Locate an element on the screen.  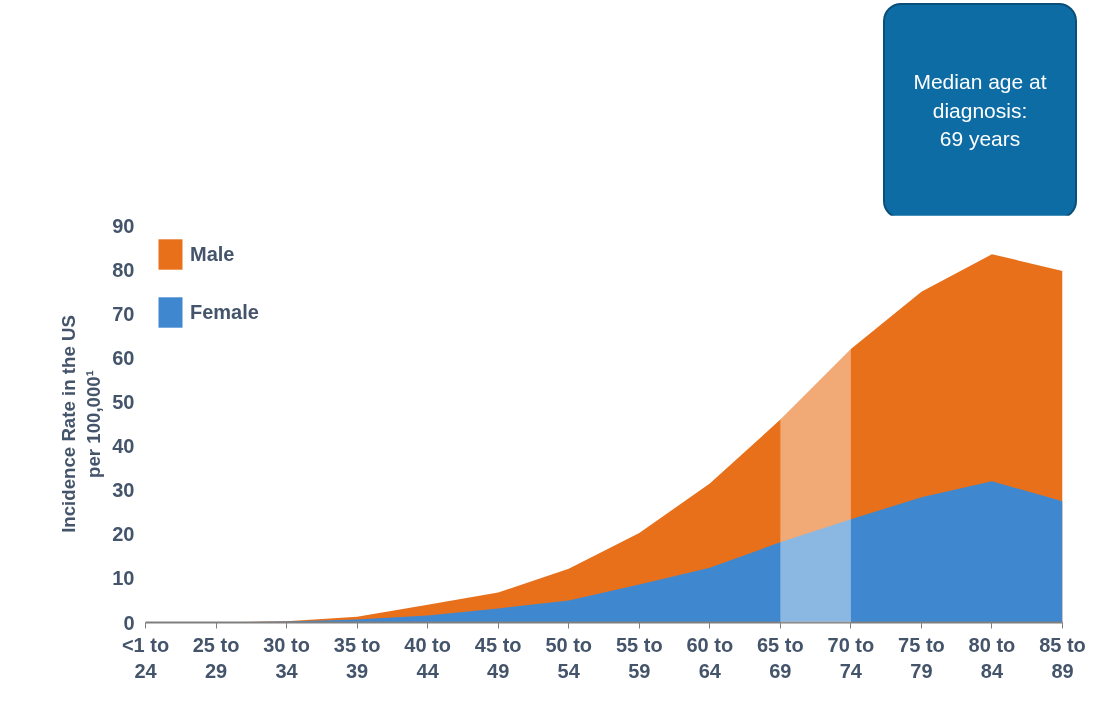
y-tick-label: 20 is located at coordinates (123, 534).